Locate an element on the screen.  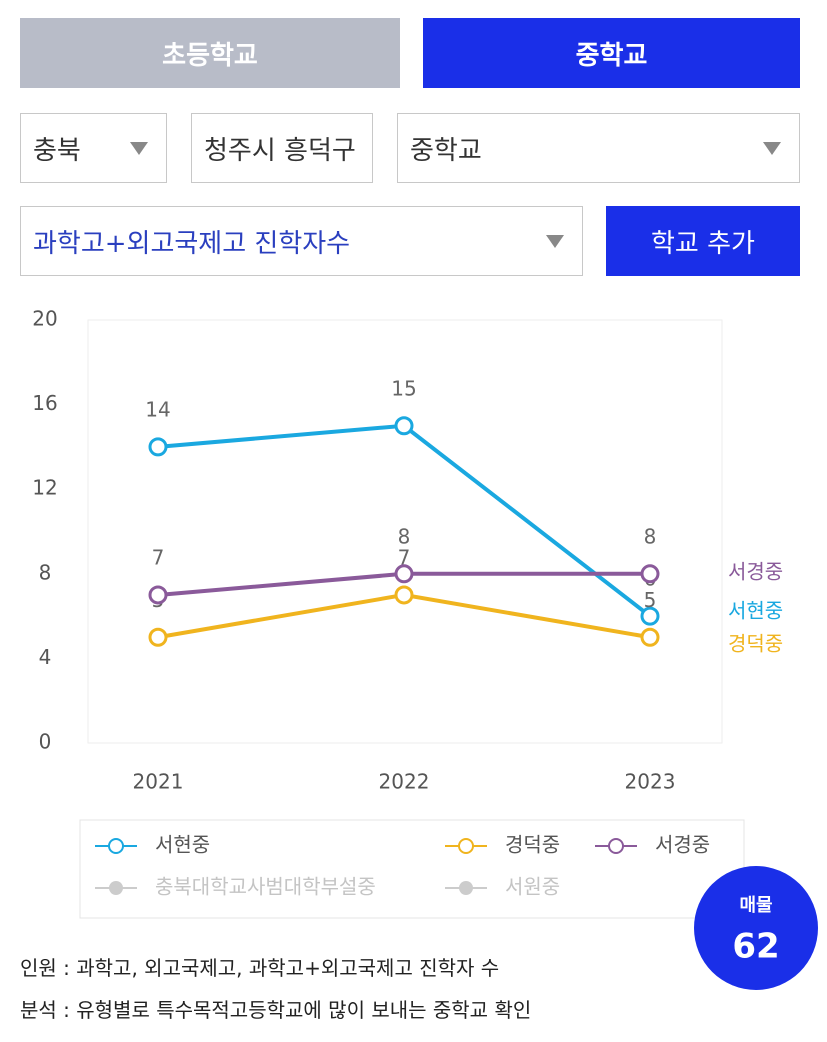
select-text: 과학고+외고국제고 진학자수 is located at coordinates (192, 243).